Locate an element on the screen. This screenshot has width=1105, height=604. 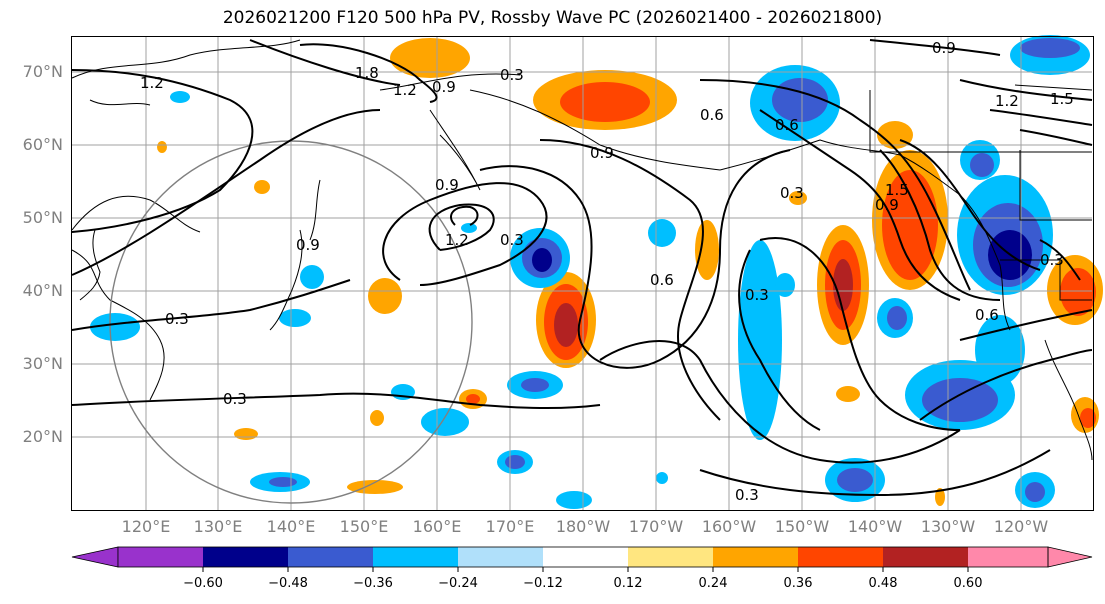
colorbar-tick-label: −0.36 is located at coordinates (373, 583).